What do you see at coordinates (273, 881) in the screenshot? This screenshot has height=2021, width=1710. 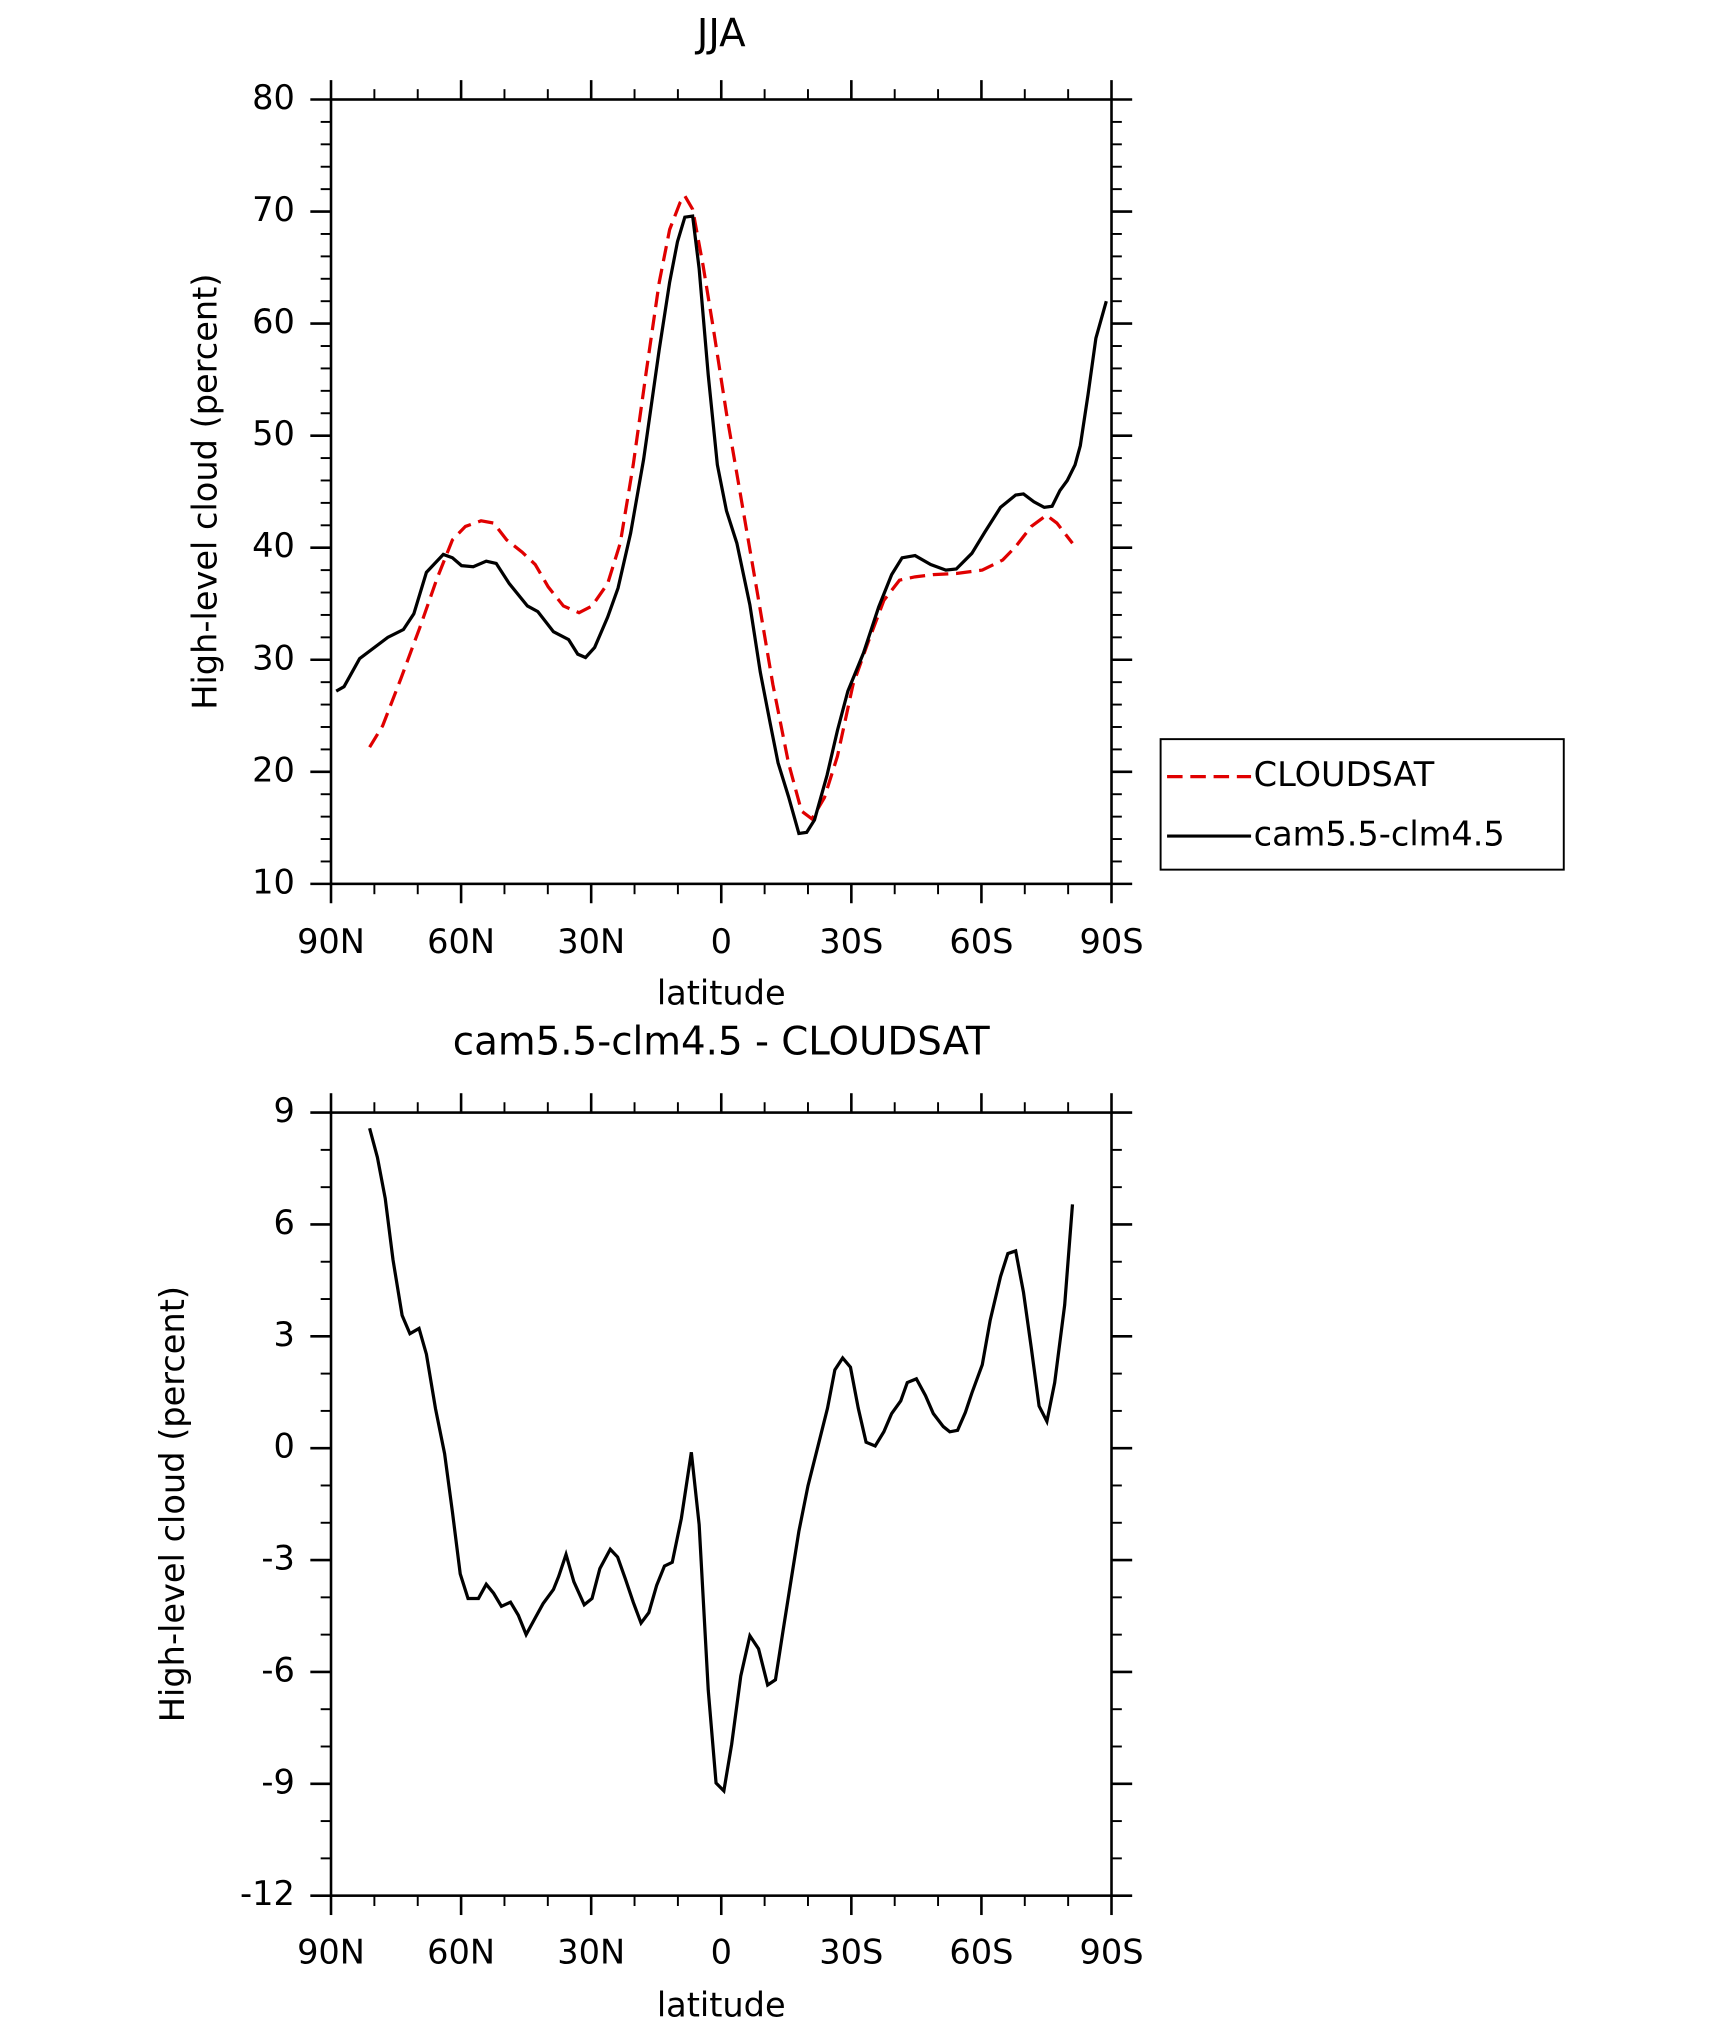 I see `y-tick-label: 10` at bounding box center [273, 881].